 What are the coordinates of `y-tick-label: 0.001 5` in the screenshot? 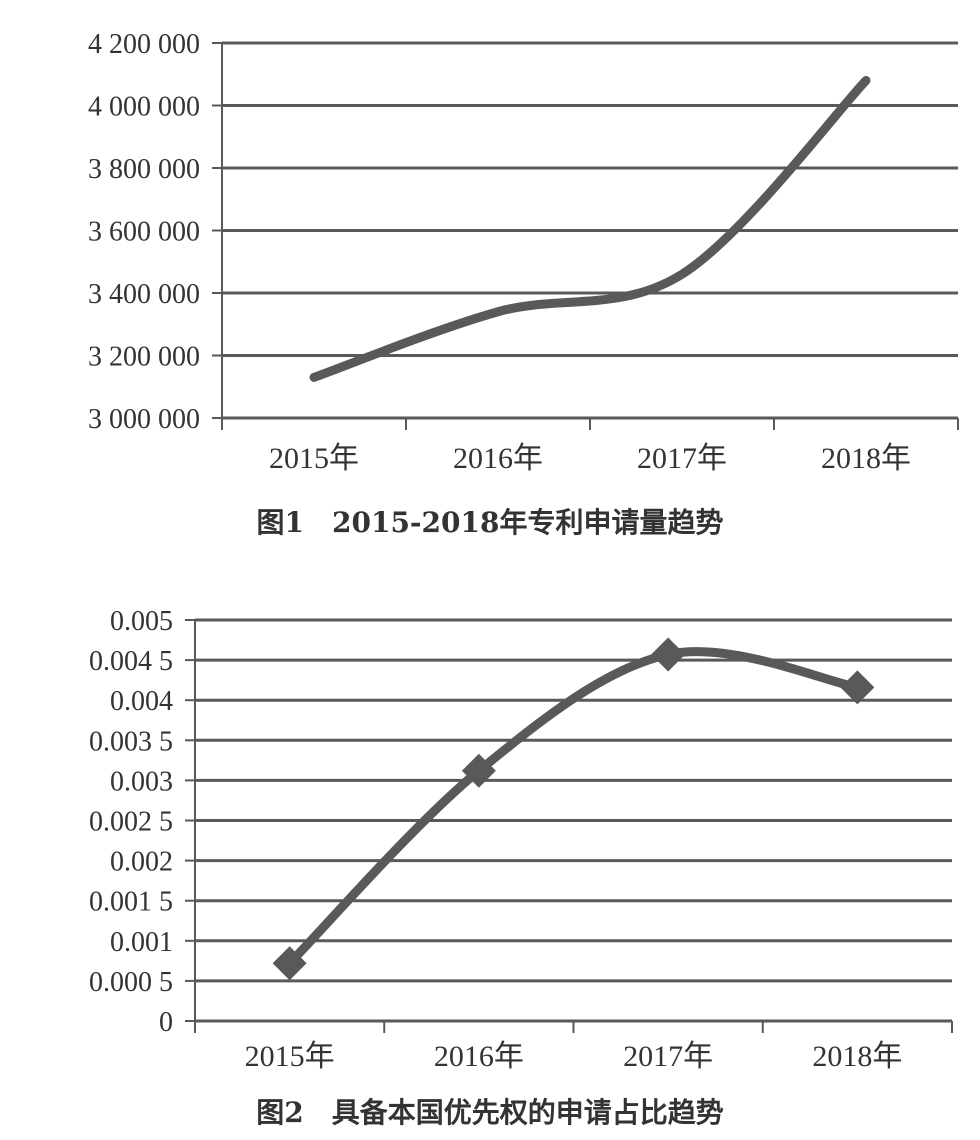 It's located at (131, 902).